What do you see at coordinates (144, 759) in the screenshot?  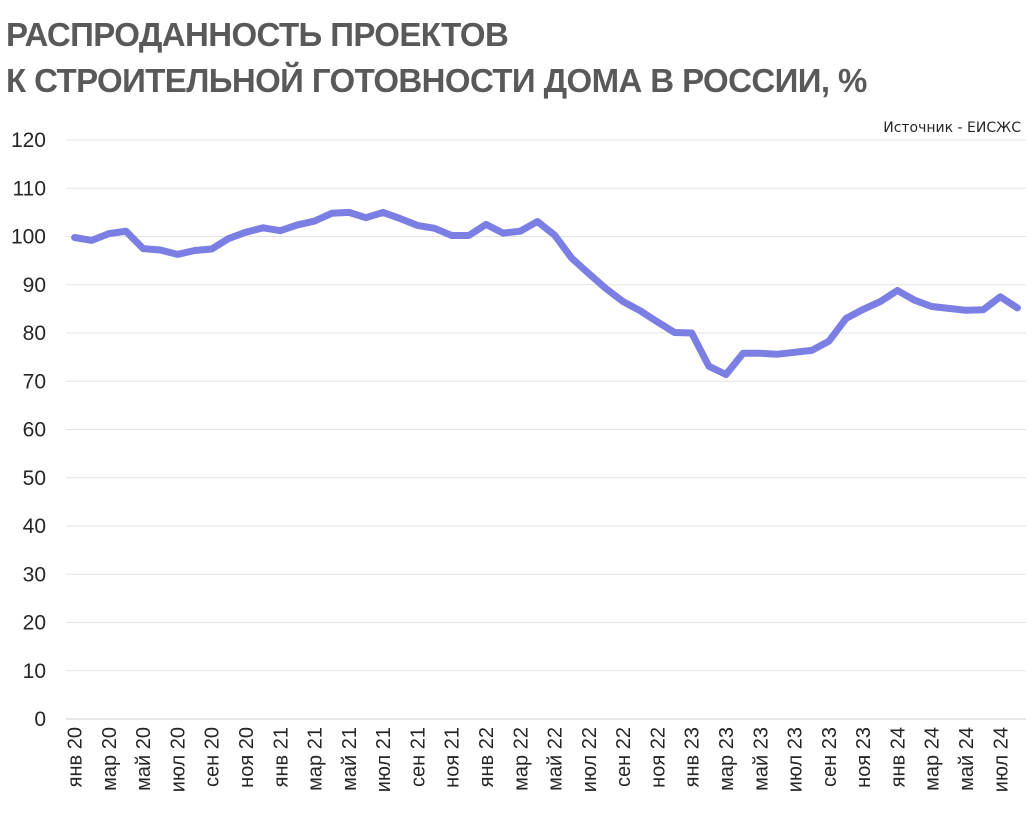 I see `x-tick-label: май 20` at bounding box center [144, 759].